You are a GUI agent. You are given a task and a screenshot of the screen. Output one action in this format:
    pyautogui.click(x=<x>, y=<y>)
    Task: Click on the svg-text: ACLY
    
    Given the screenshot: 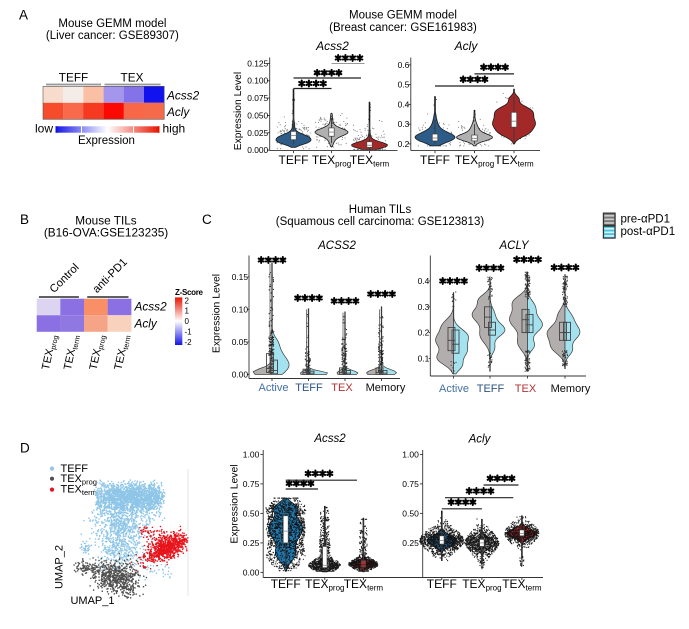 What is the action you would take?
    pyautogui.click(x=514, y=246)
    